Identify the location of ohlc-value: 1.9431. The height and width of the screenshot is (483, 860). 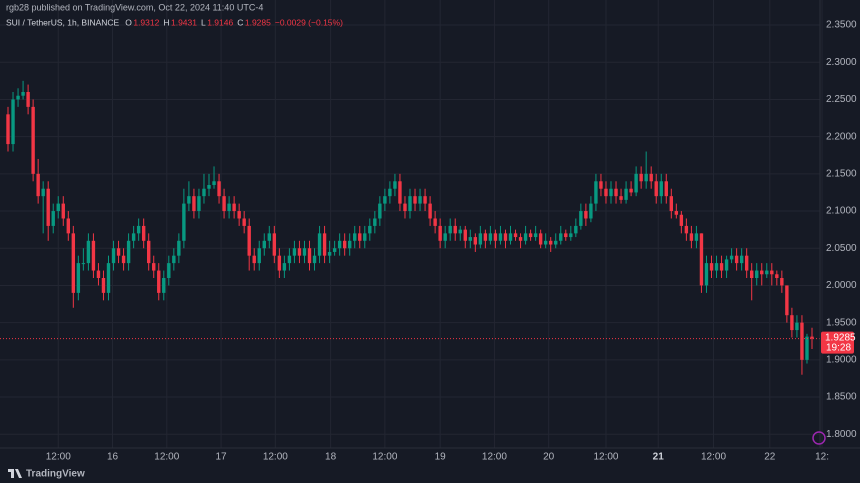
(184, 22).